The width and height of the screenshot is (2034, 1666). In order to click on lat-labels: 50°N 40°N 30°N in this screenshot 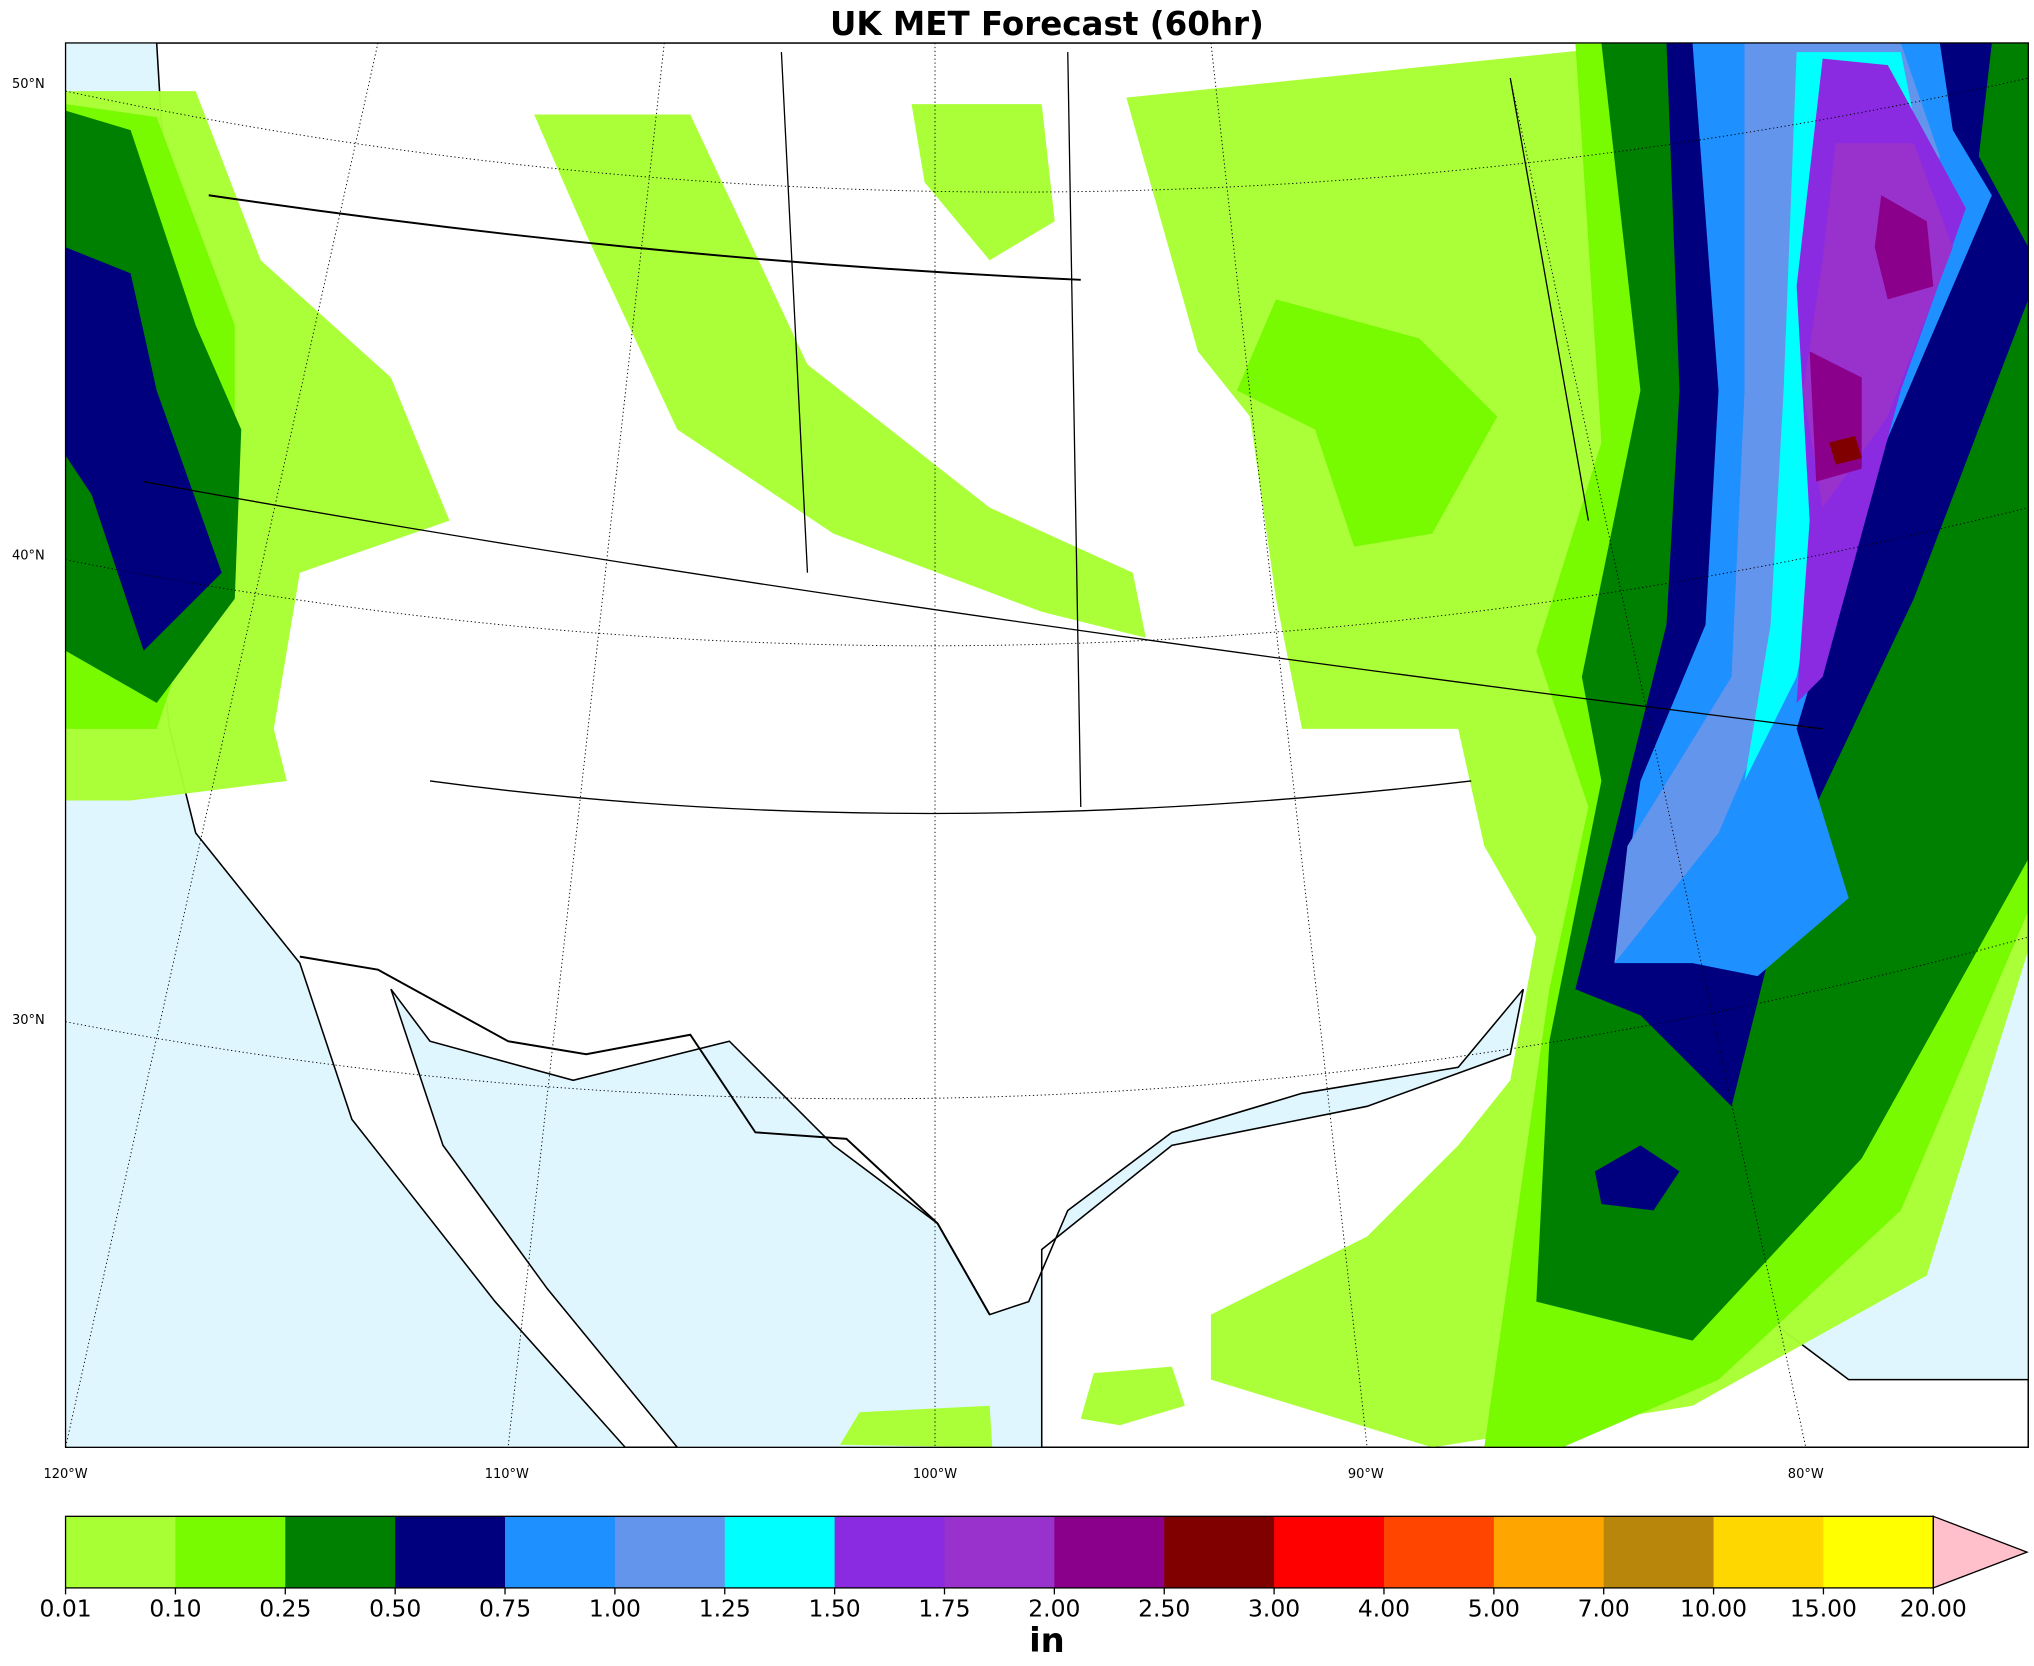, I will do `click(28, 552)`.